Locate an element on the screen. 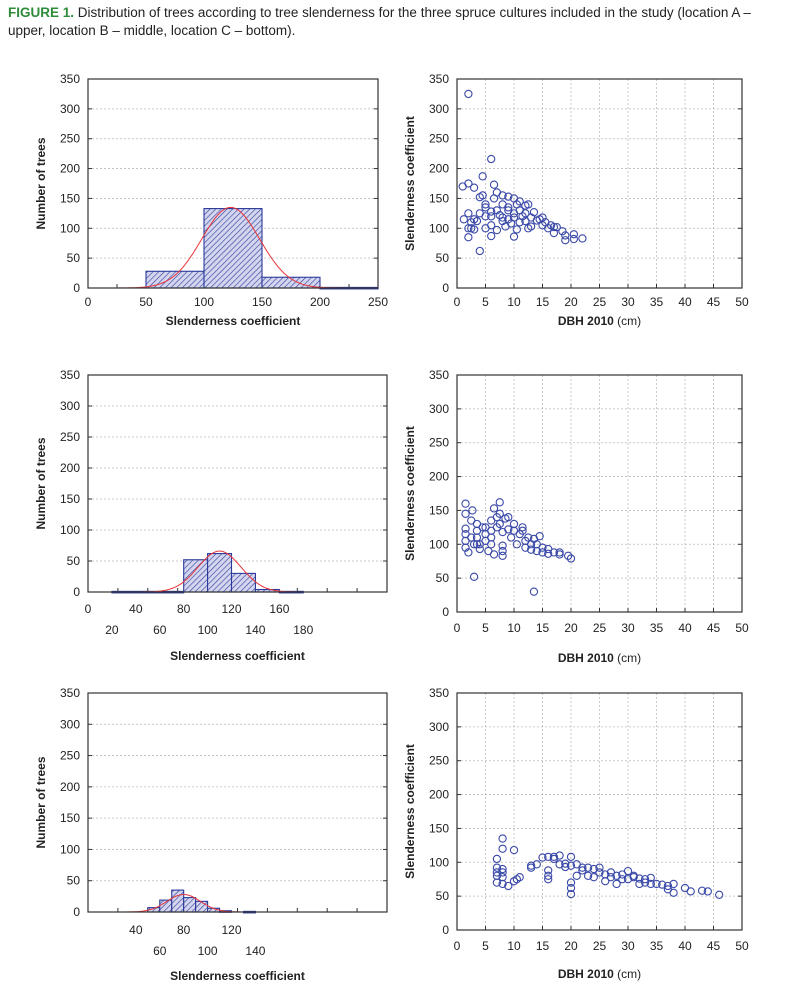 The height and width of the screenshot is (1000, 800). x-tick-label: 0 is located at coordinates (457, 946).